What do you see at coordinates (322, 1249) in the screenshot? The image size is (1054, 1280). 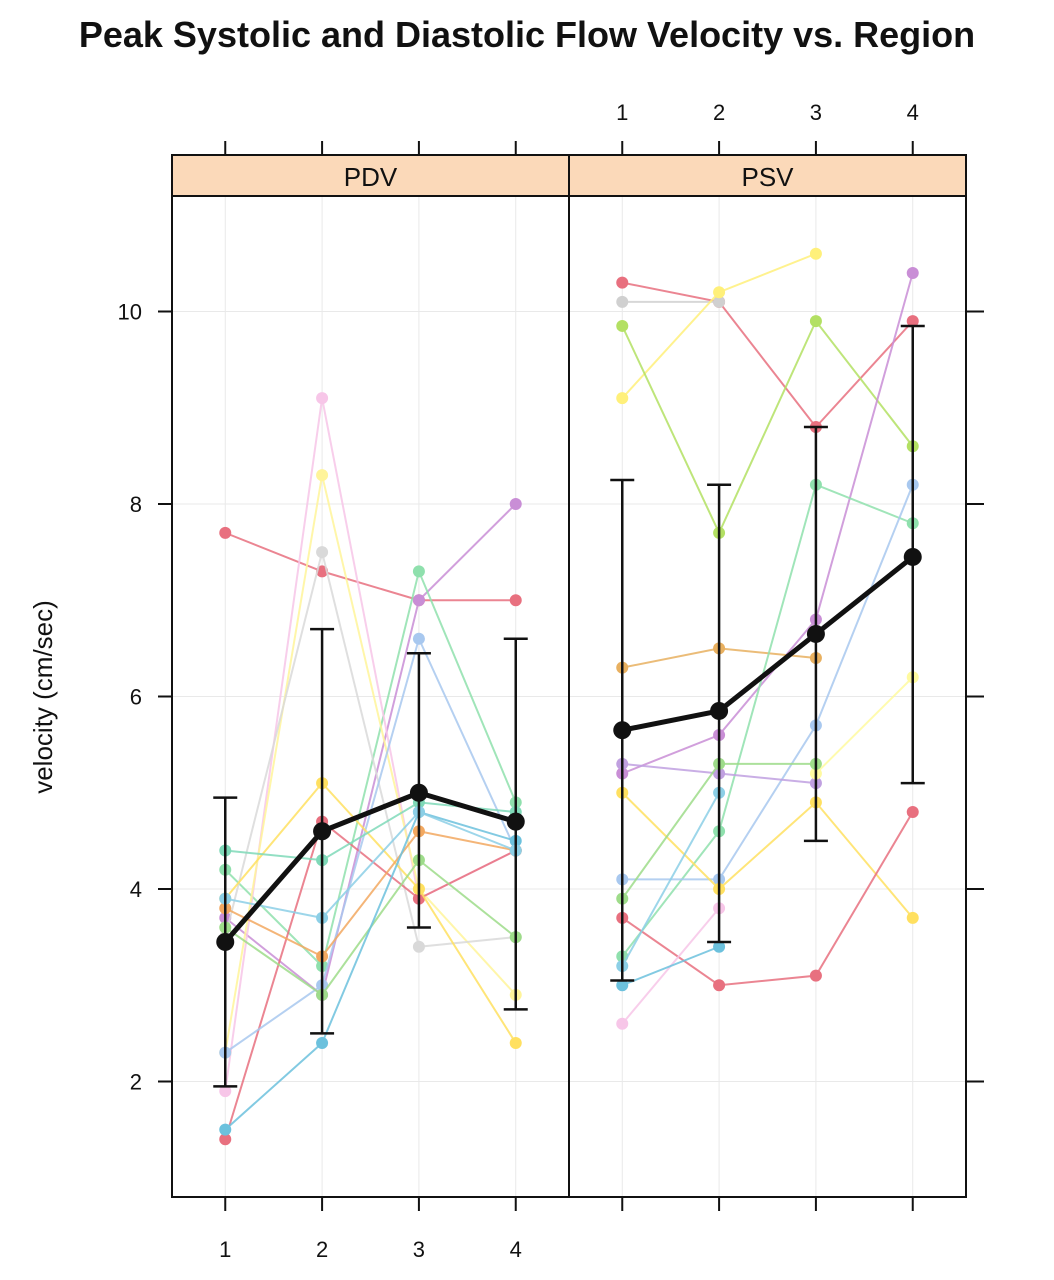 I see `x-tick-label-bottom: 2` at bounding box center [322, 1249].